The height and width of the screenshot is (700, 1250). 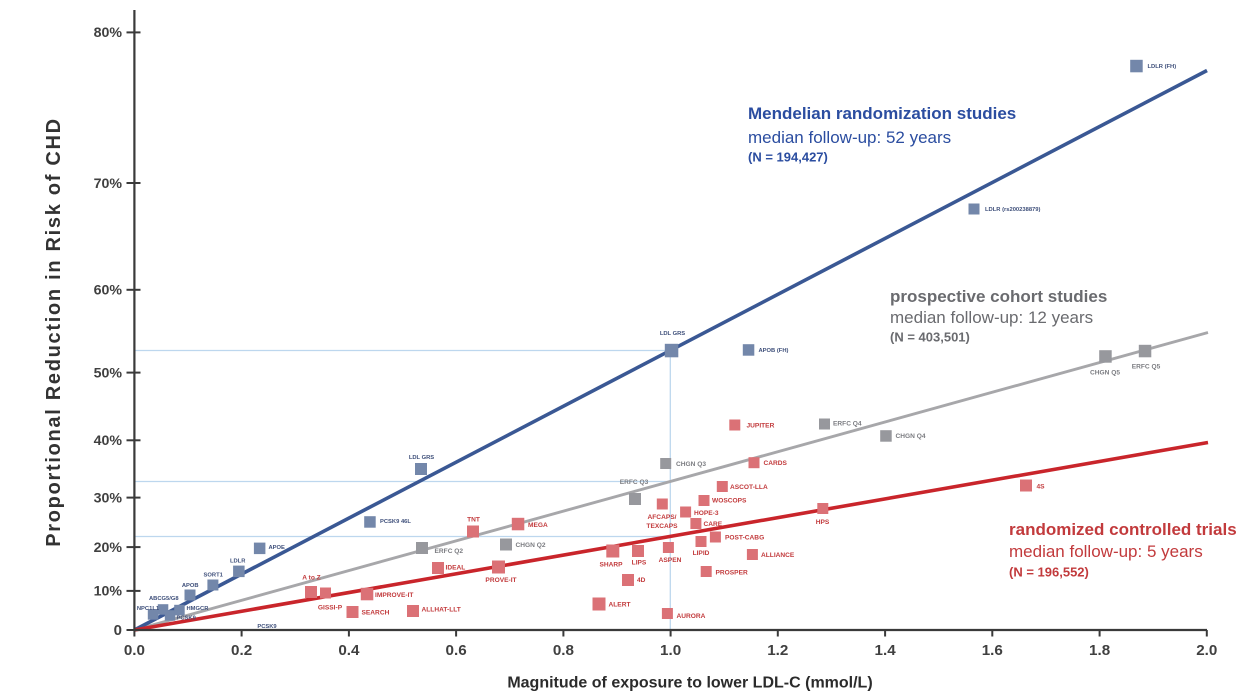 I want to click on svg-text: 0.2, so click(x=241, y=650).